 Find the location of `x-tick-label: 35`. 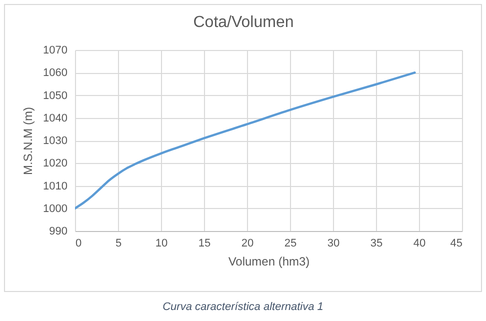

x-tick-label: 35 is located at coordinates (376, 244).